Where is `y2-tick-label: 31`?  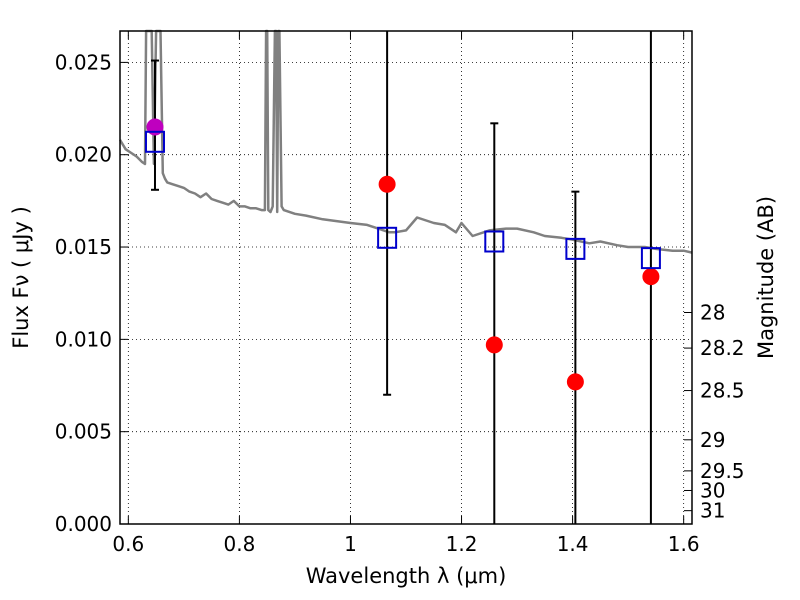
y2-tick-label: 31 is located at coordinates (712, 511).